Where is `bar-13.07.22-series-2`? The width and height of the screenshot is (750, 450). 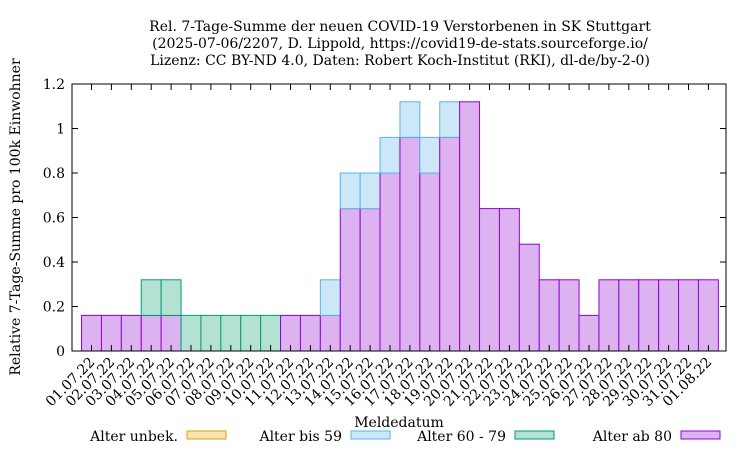
bar-13.07.22-series-2 is located at coordinates (330, 297).